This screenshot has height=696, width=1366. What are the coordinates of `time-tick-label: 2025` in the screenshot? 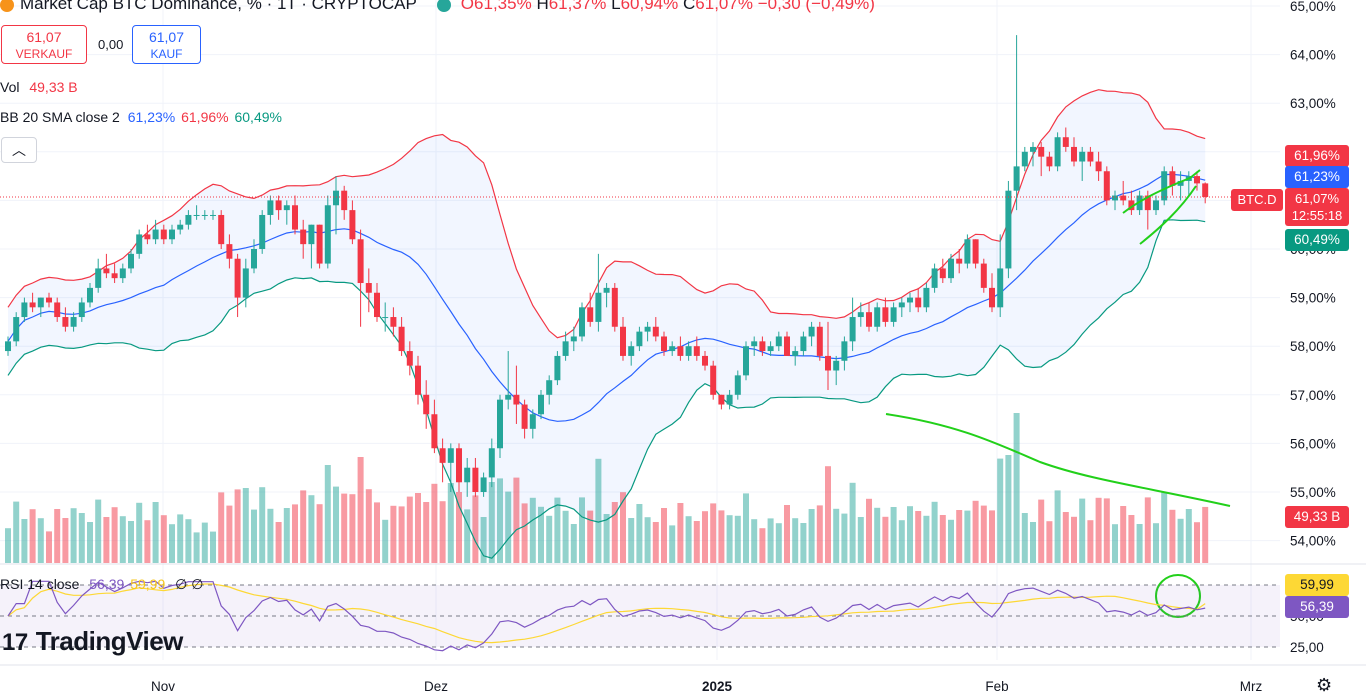 It's located at (717, 686).